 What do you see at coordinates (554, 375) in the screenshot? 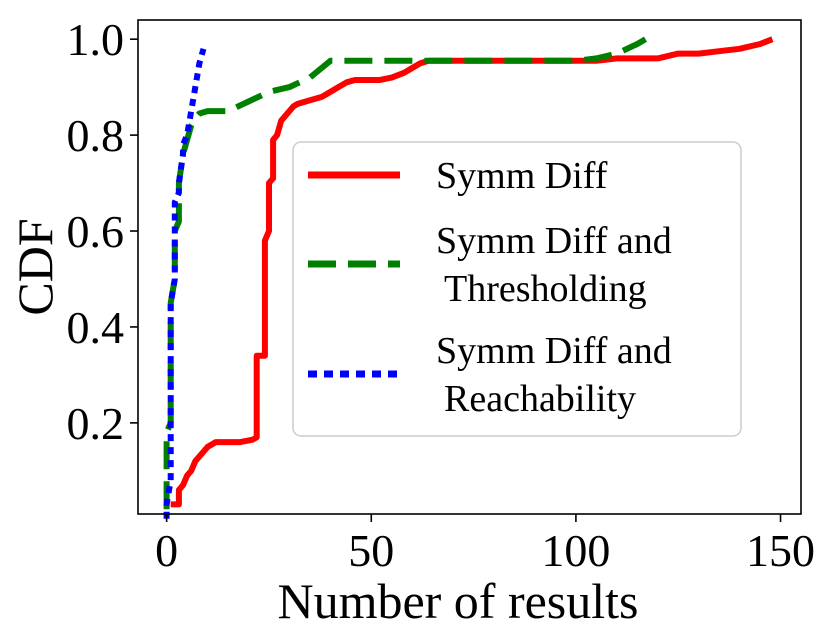
I see `legend-label-2: Symm Diff and Reachability` at bounding box center [554, 375].